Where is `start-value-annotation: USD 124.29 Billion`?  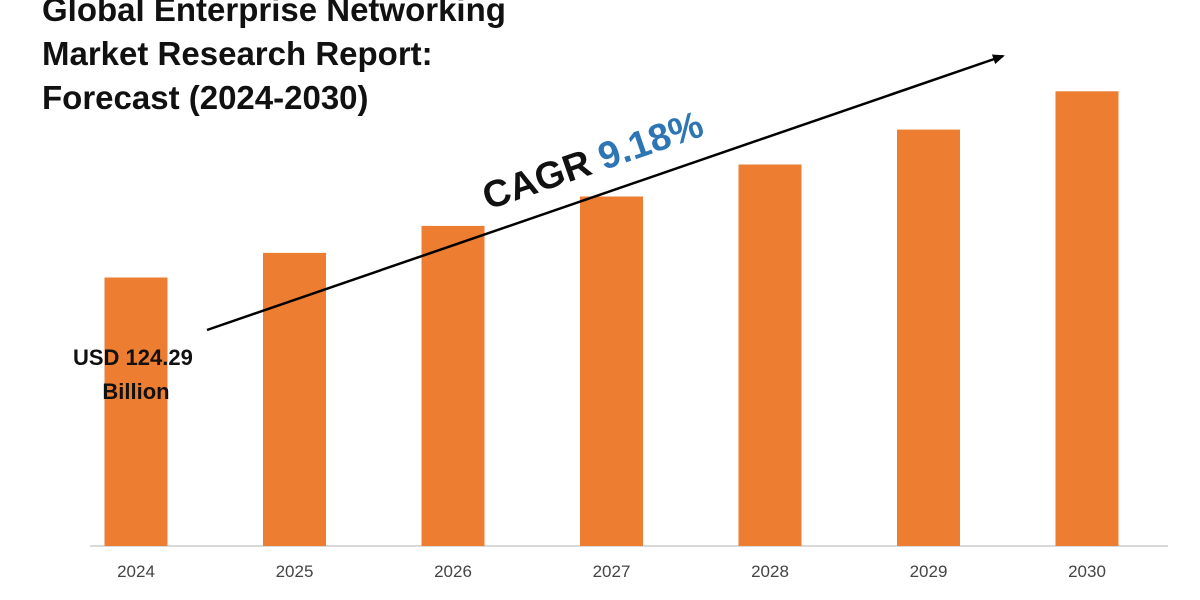 start-value-annotation: USD 124.29 Billion is located at coordinates (136, 374).